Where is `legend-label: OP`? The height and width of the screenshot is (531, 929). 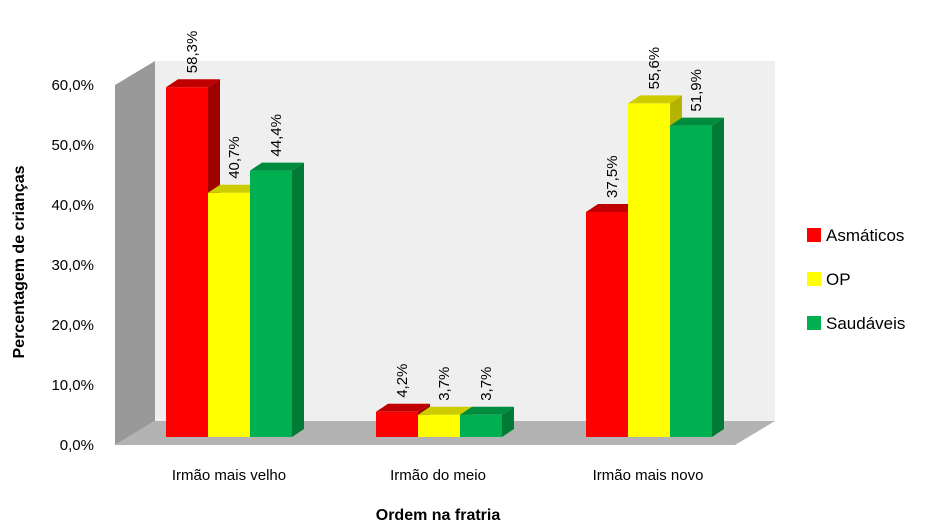 legend-label: OP is located at coordinates (838, 279).